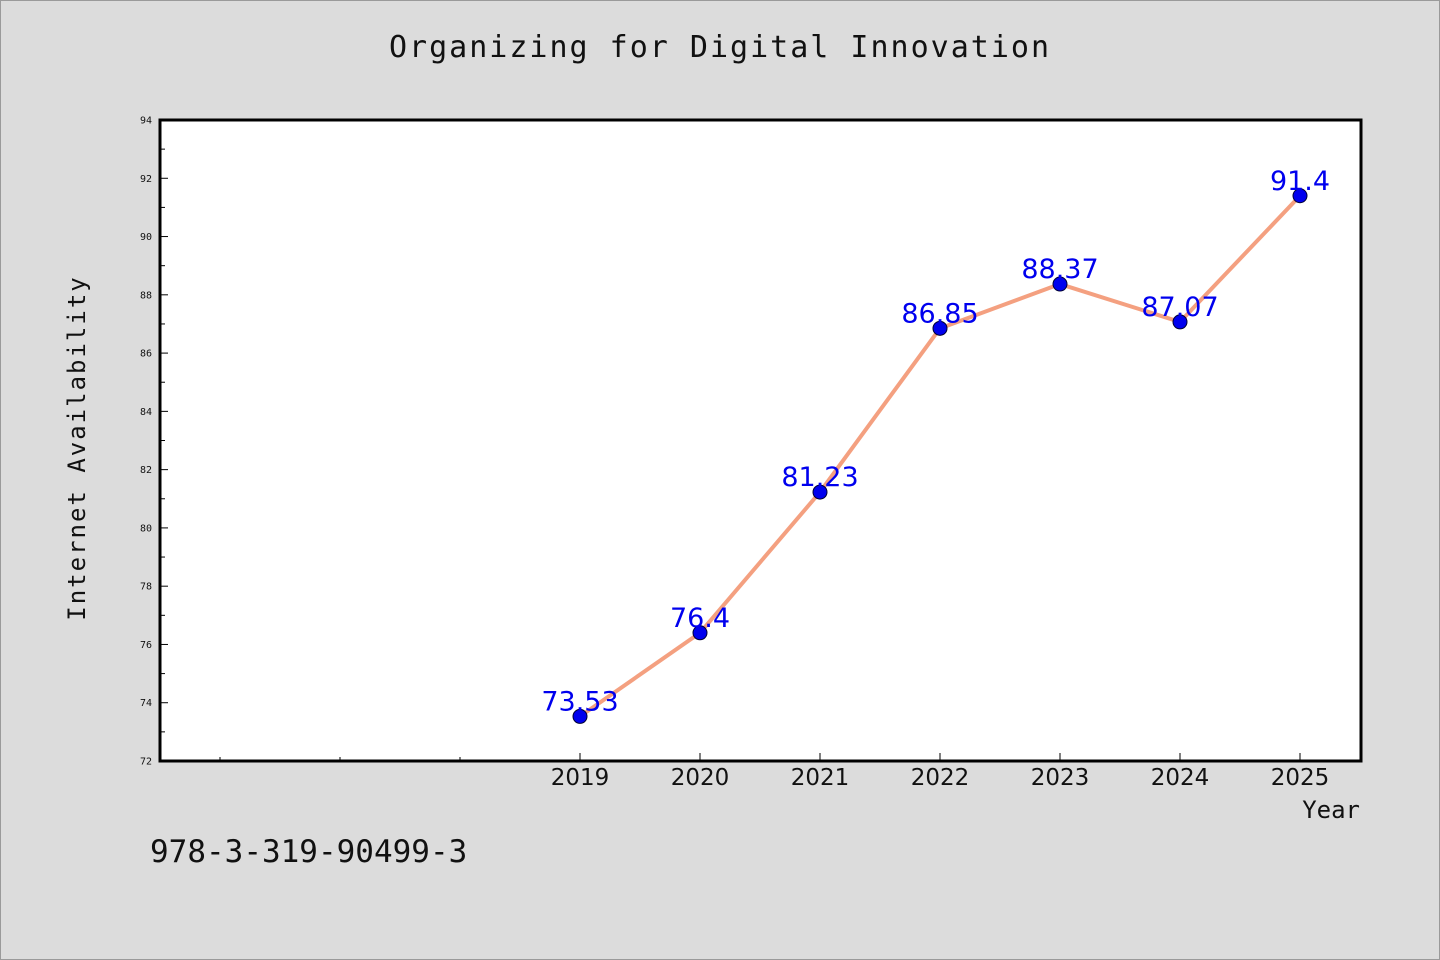  Describe the element at coordinates (77, 448) in the screenshot. I see `y-axis-label: Internet Availability` at that location.